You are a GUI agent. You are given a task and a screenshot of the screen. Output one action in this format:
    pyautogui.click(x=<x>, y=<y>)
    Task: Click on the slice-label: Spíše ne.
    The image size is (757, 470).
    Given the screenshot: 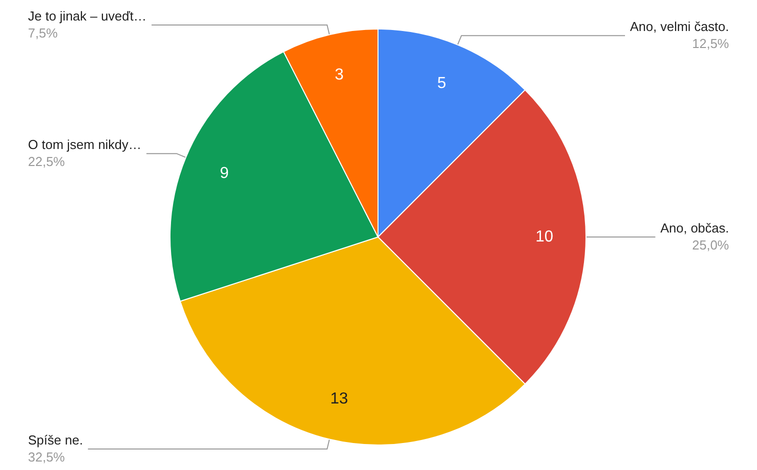 What is the action you would take?
    pyautogui.click(x=55, y=440)
    